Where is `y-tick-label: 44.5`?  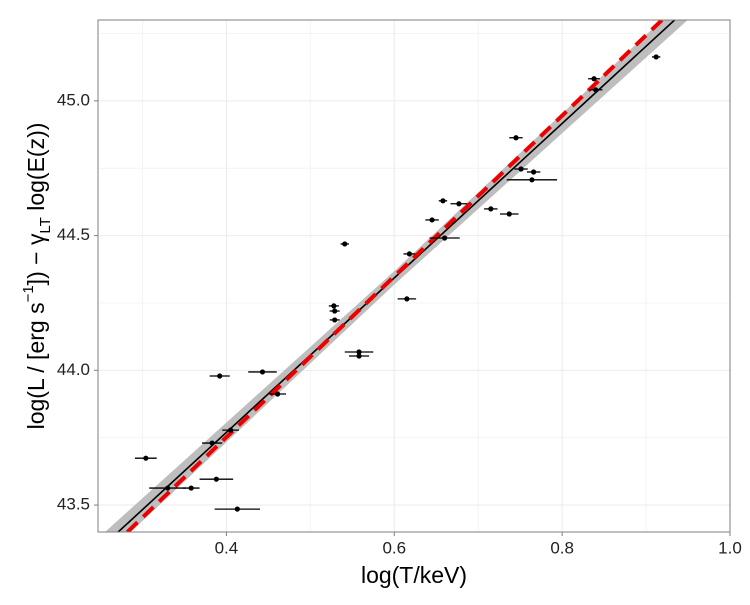 y-tick-label: 44.5 is located at coordinates (73, 234).